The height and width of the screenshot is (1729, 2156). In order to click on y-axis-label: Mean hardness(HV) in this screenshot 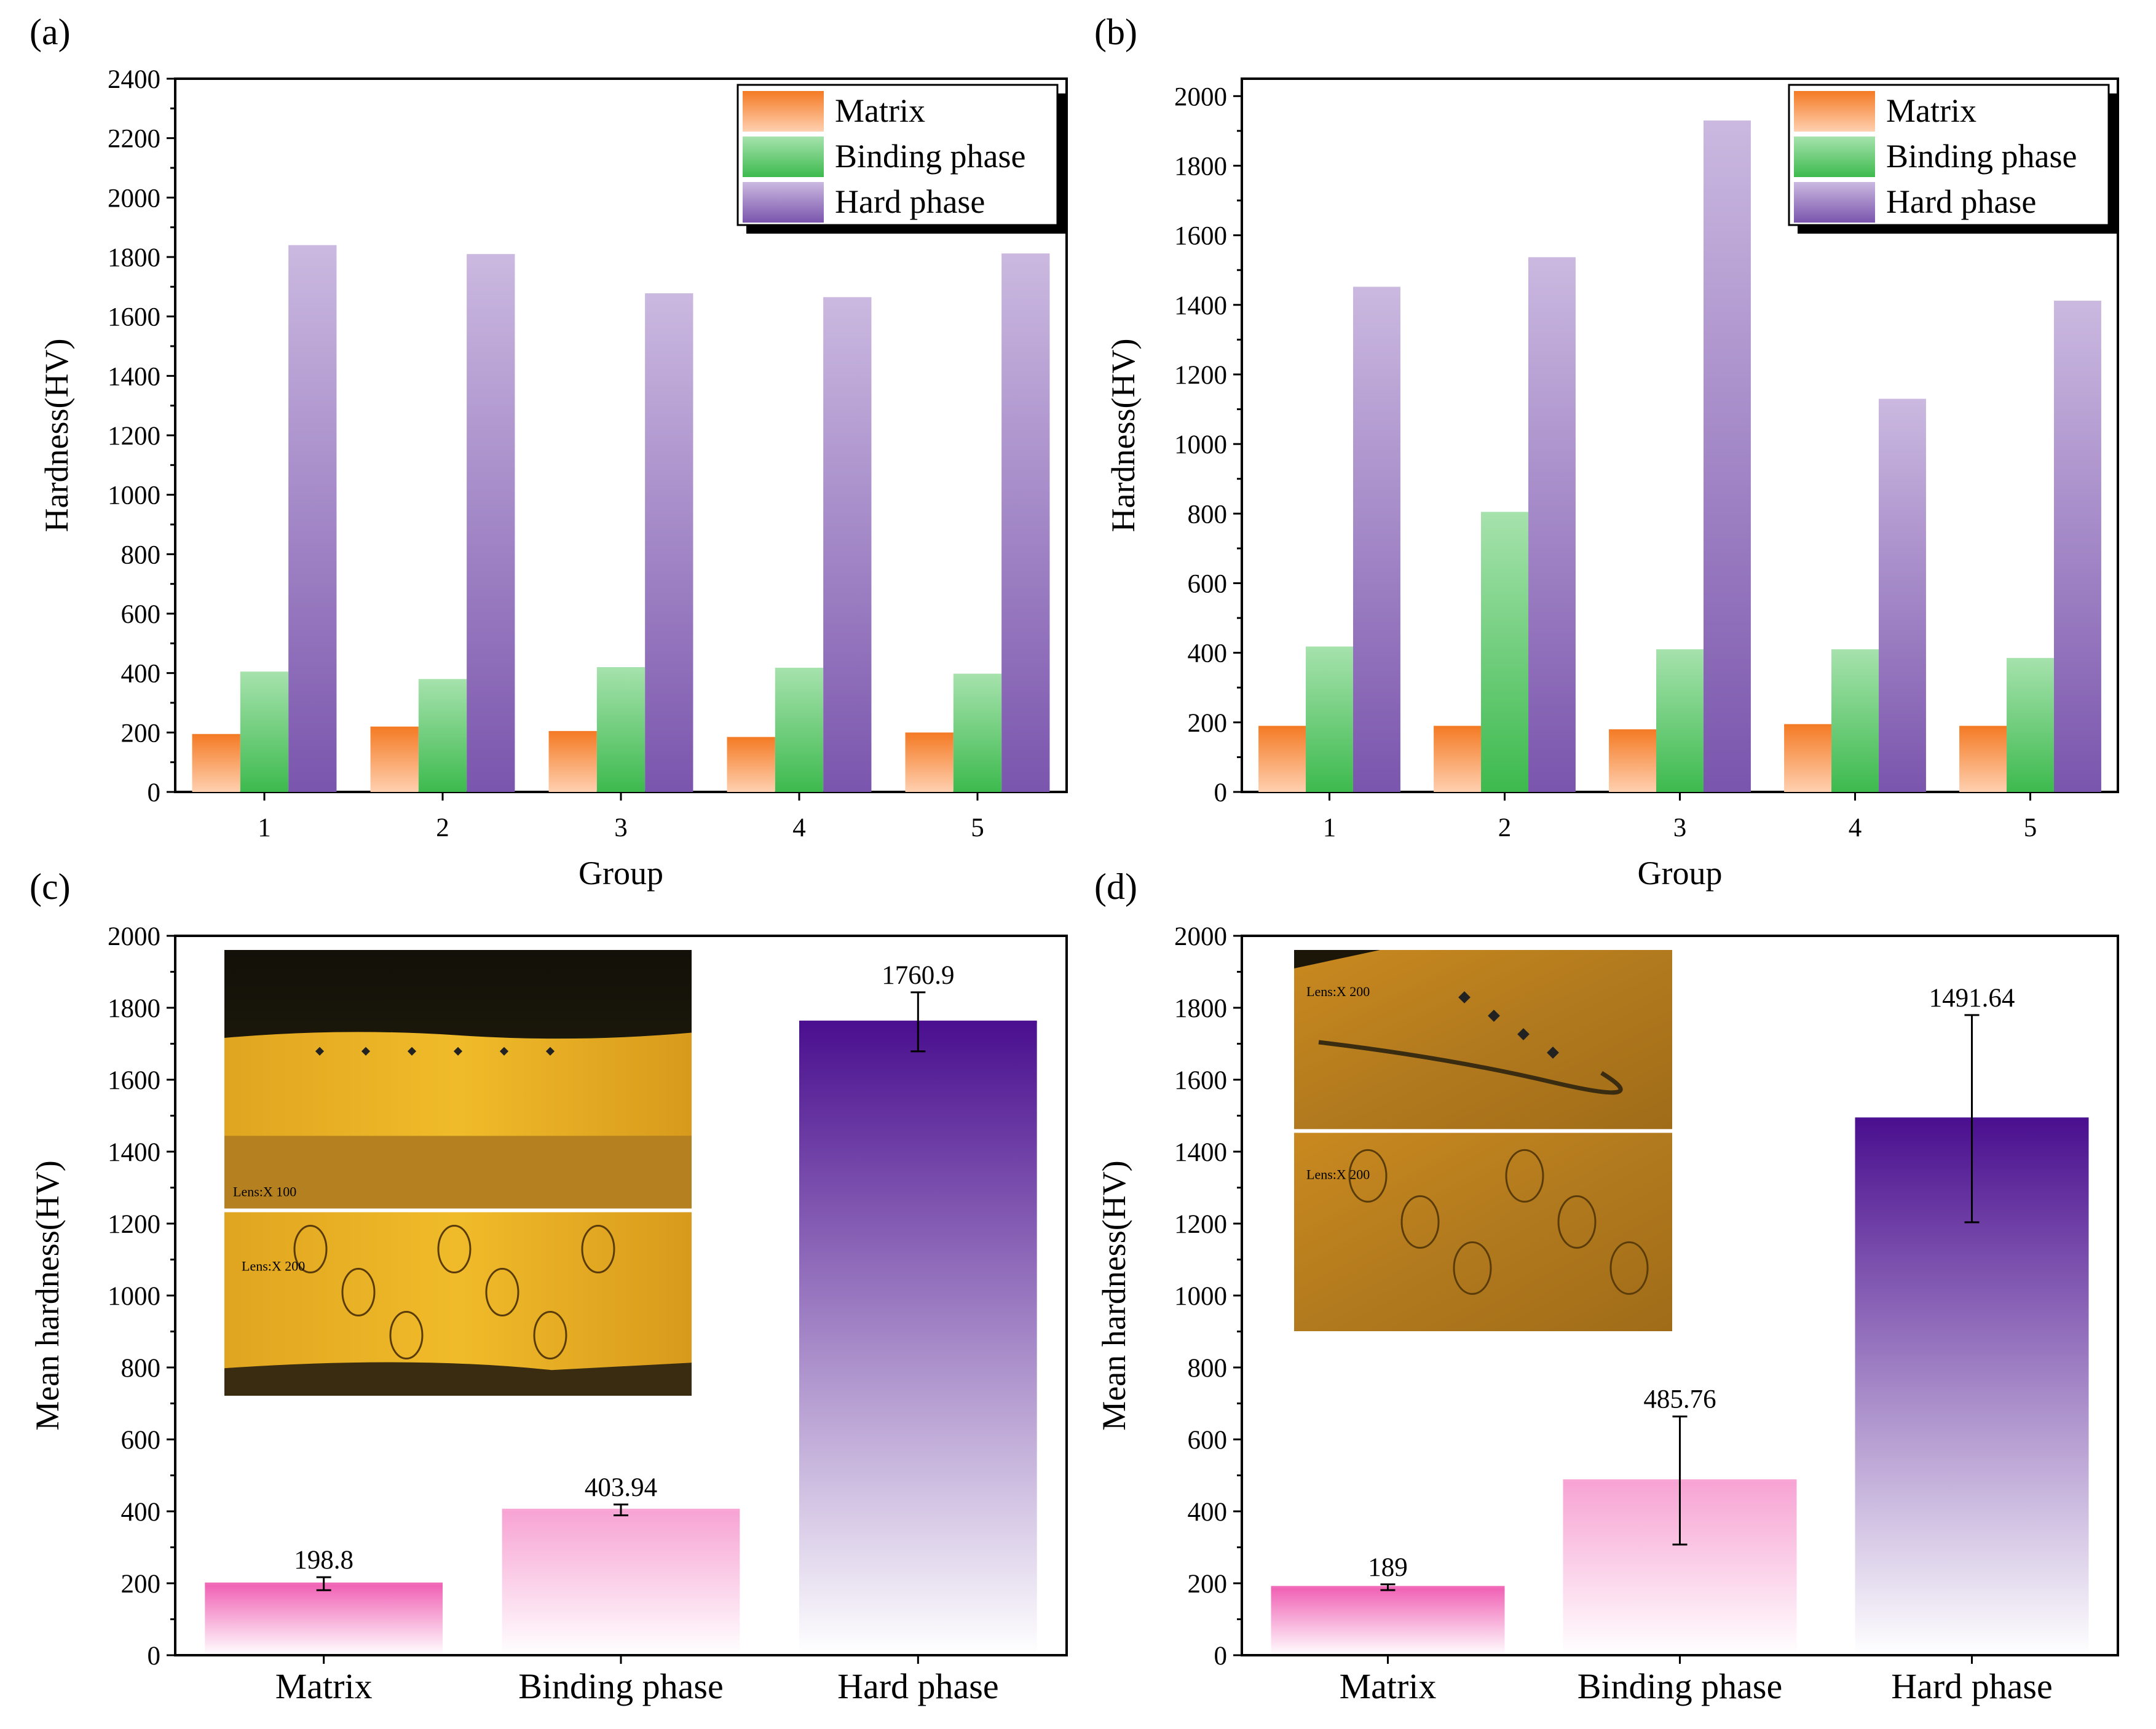, I will do `click(48, 1295)`.